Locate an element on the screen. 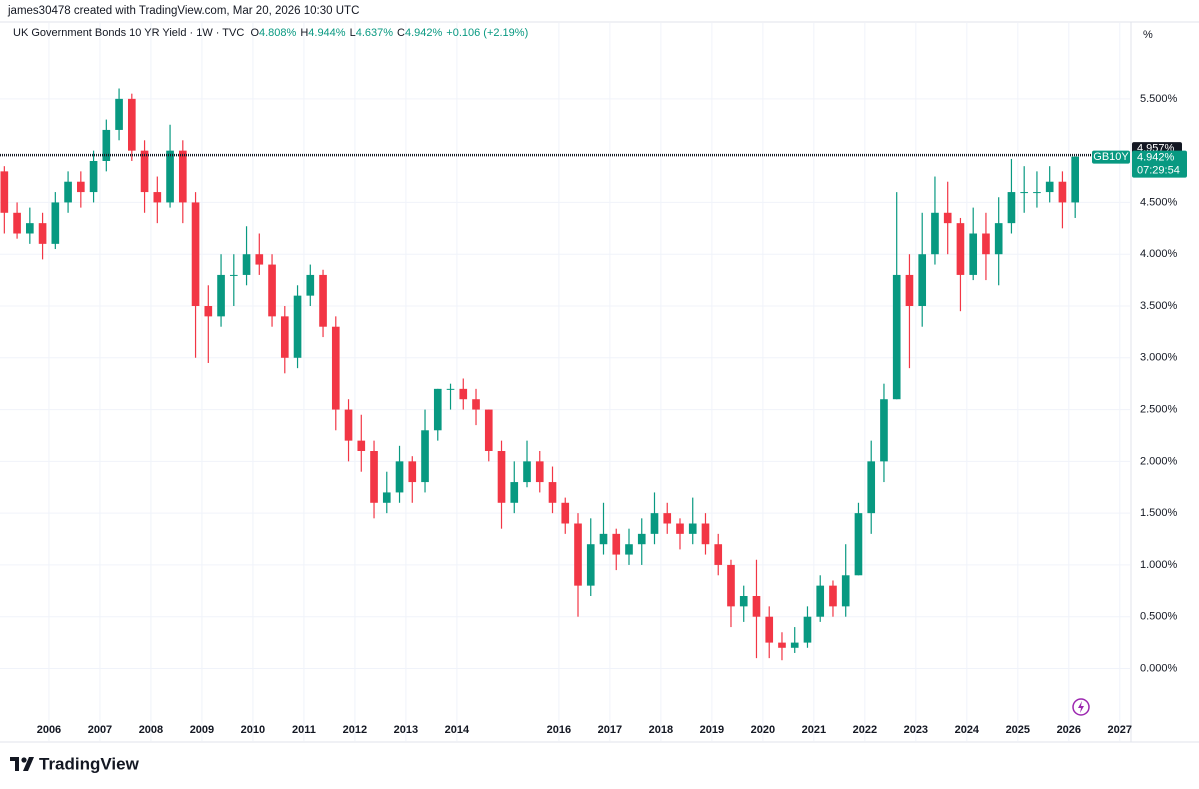  x-tick-label: 2023 is located at coordinates (916, 730).